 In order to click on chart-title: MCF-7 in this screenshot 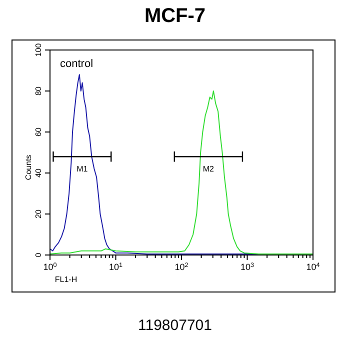, I will do `click(175, 16)`.